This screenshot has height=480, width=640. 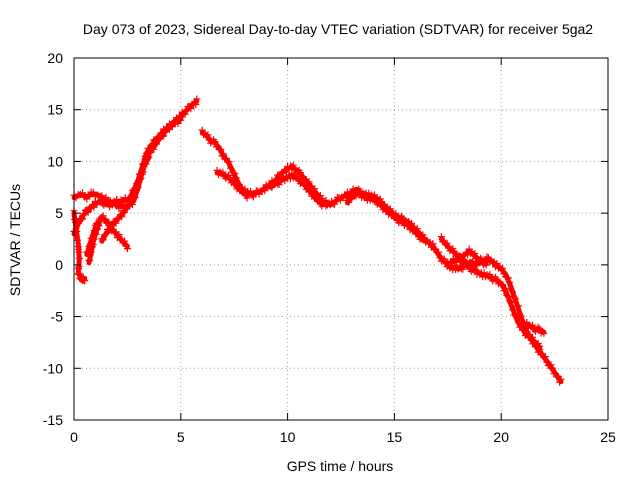 What do you see at coordinates (53, 420) in the screenshot?
I see `y-tick-label: -15` at bounding box center [53, 420].